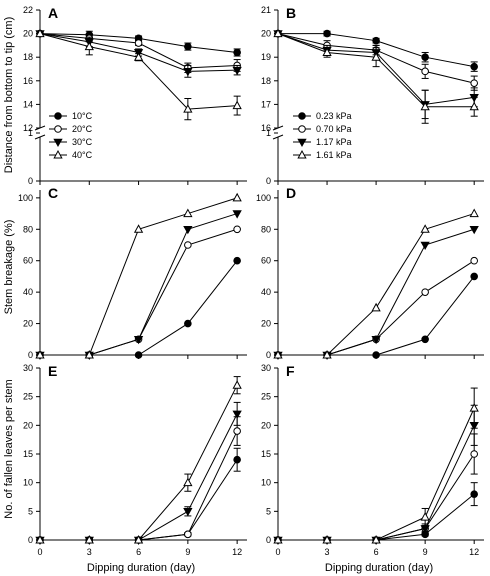 This screenshot has width=490, height=576. Describe the element at coordinates (82, 142) in the screenshot. I see `legend-label: 30°C` at that location.